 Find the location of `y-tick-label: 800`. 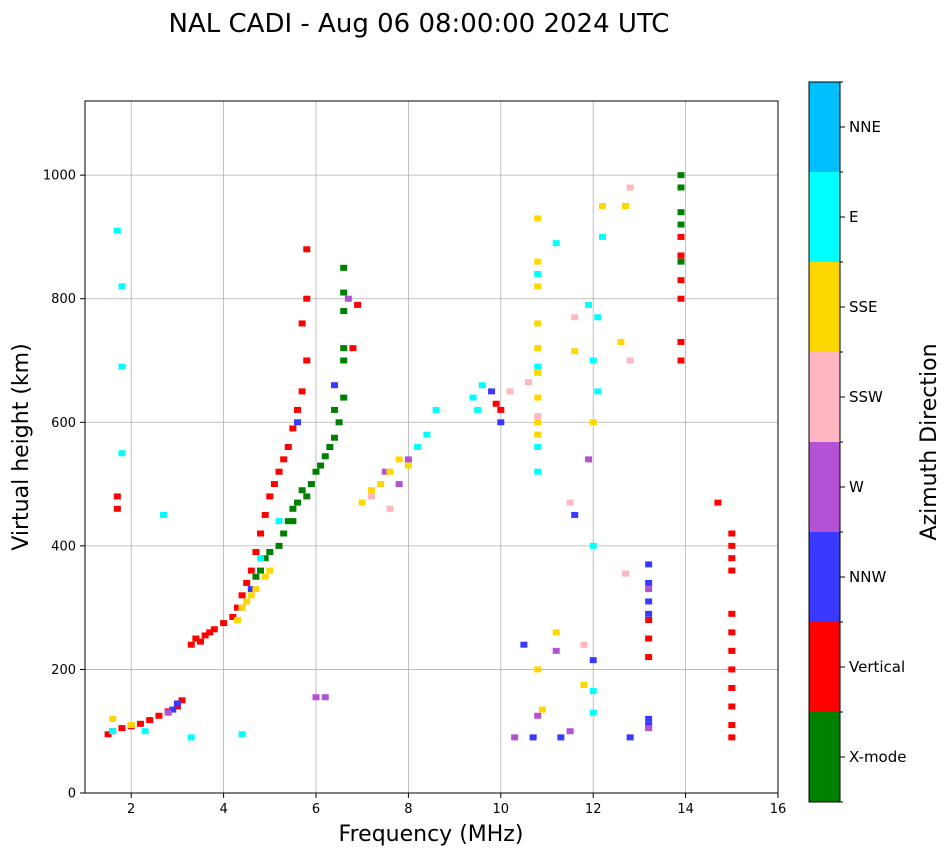

y-tick-label: 800 is located at coordinates (63, 299).